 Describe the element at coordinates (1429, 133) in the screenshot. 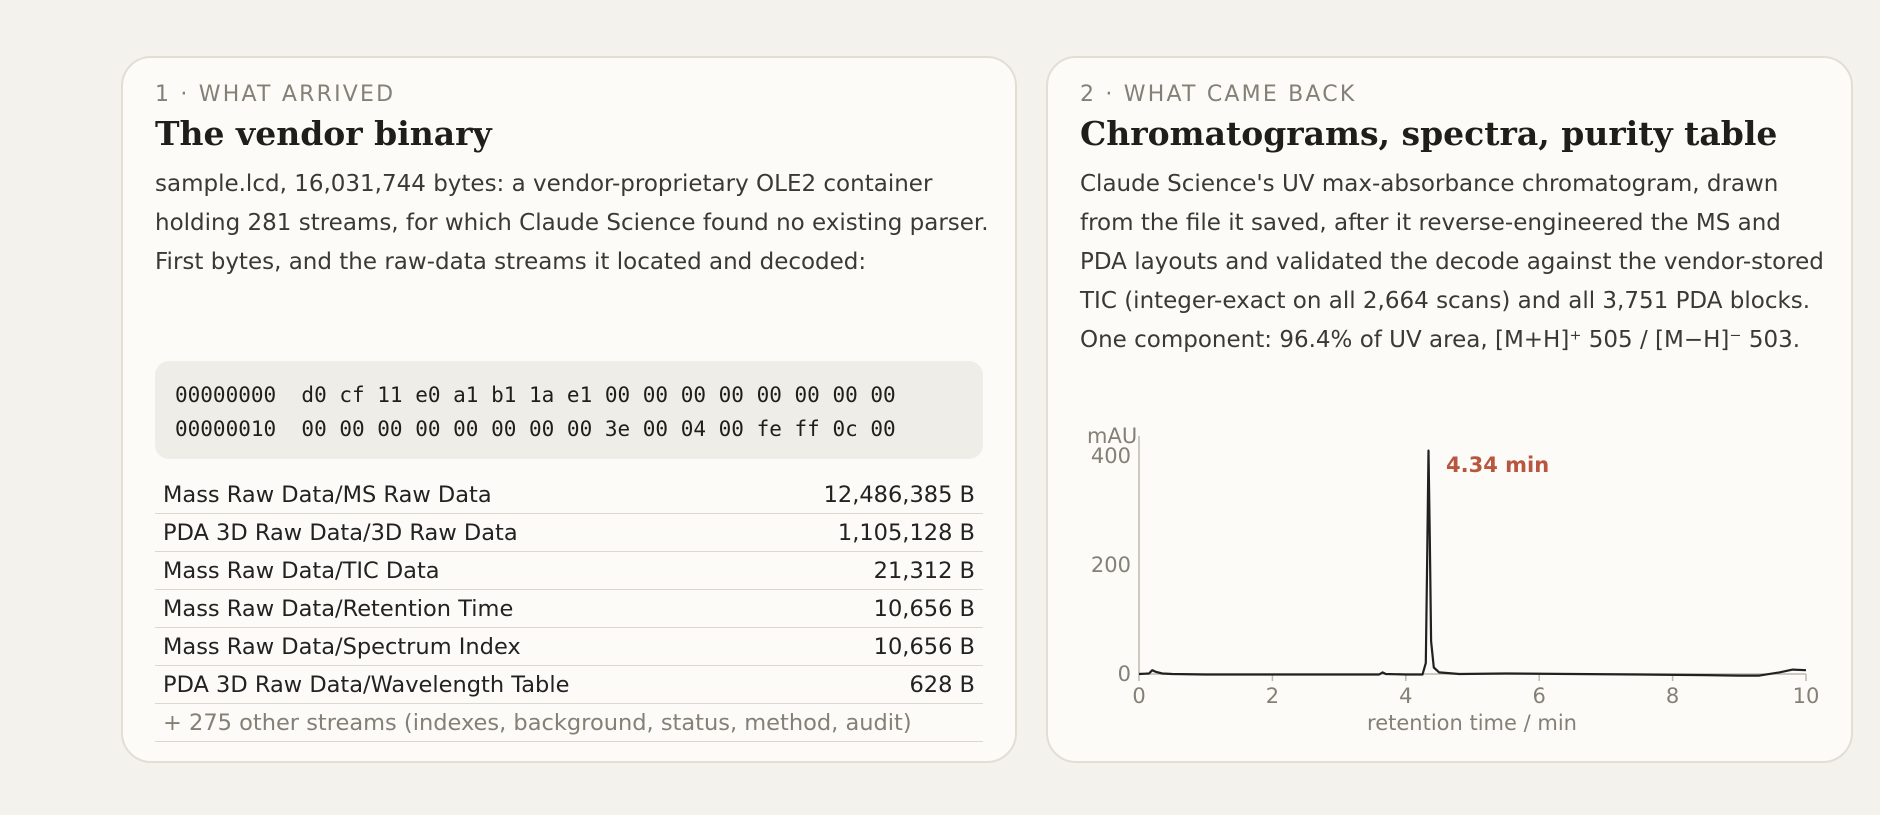

I see `section-title: Chromatograms, spectra, purity table` at that location.